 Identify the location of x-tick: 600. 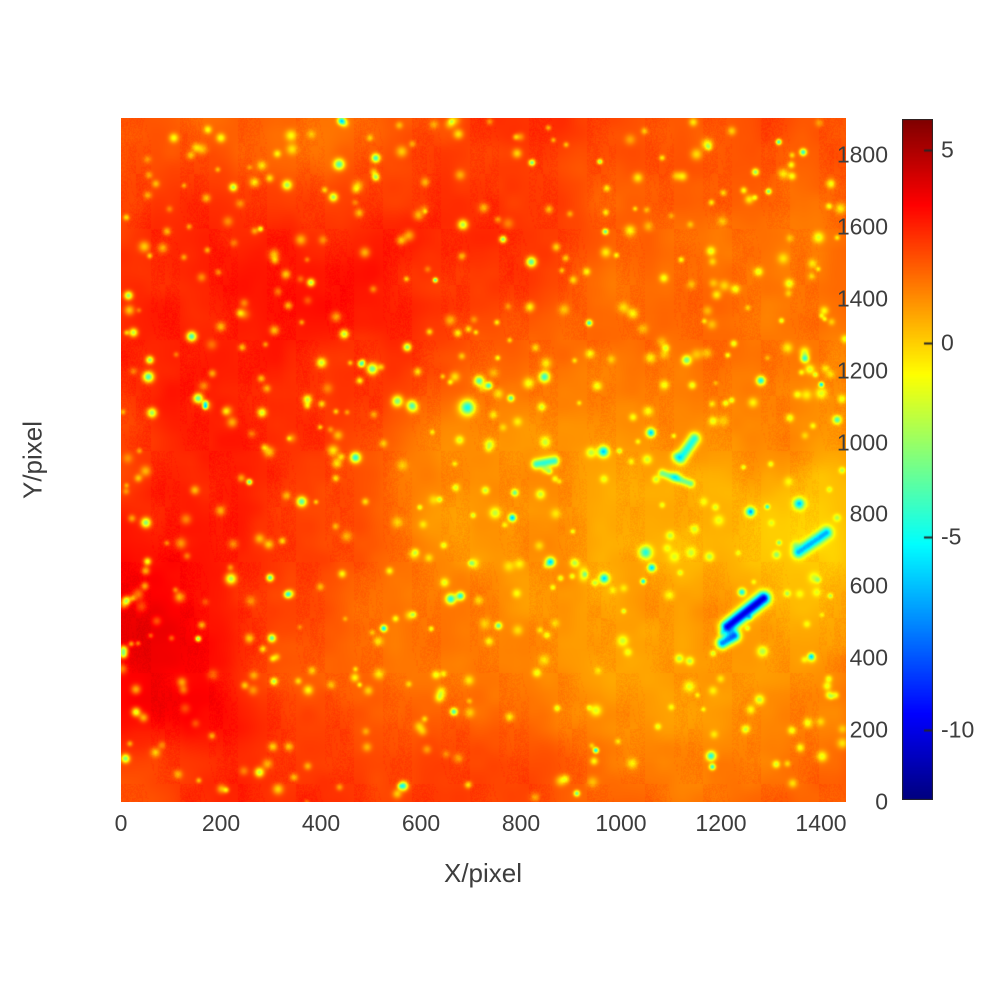
(421, 823).